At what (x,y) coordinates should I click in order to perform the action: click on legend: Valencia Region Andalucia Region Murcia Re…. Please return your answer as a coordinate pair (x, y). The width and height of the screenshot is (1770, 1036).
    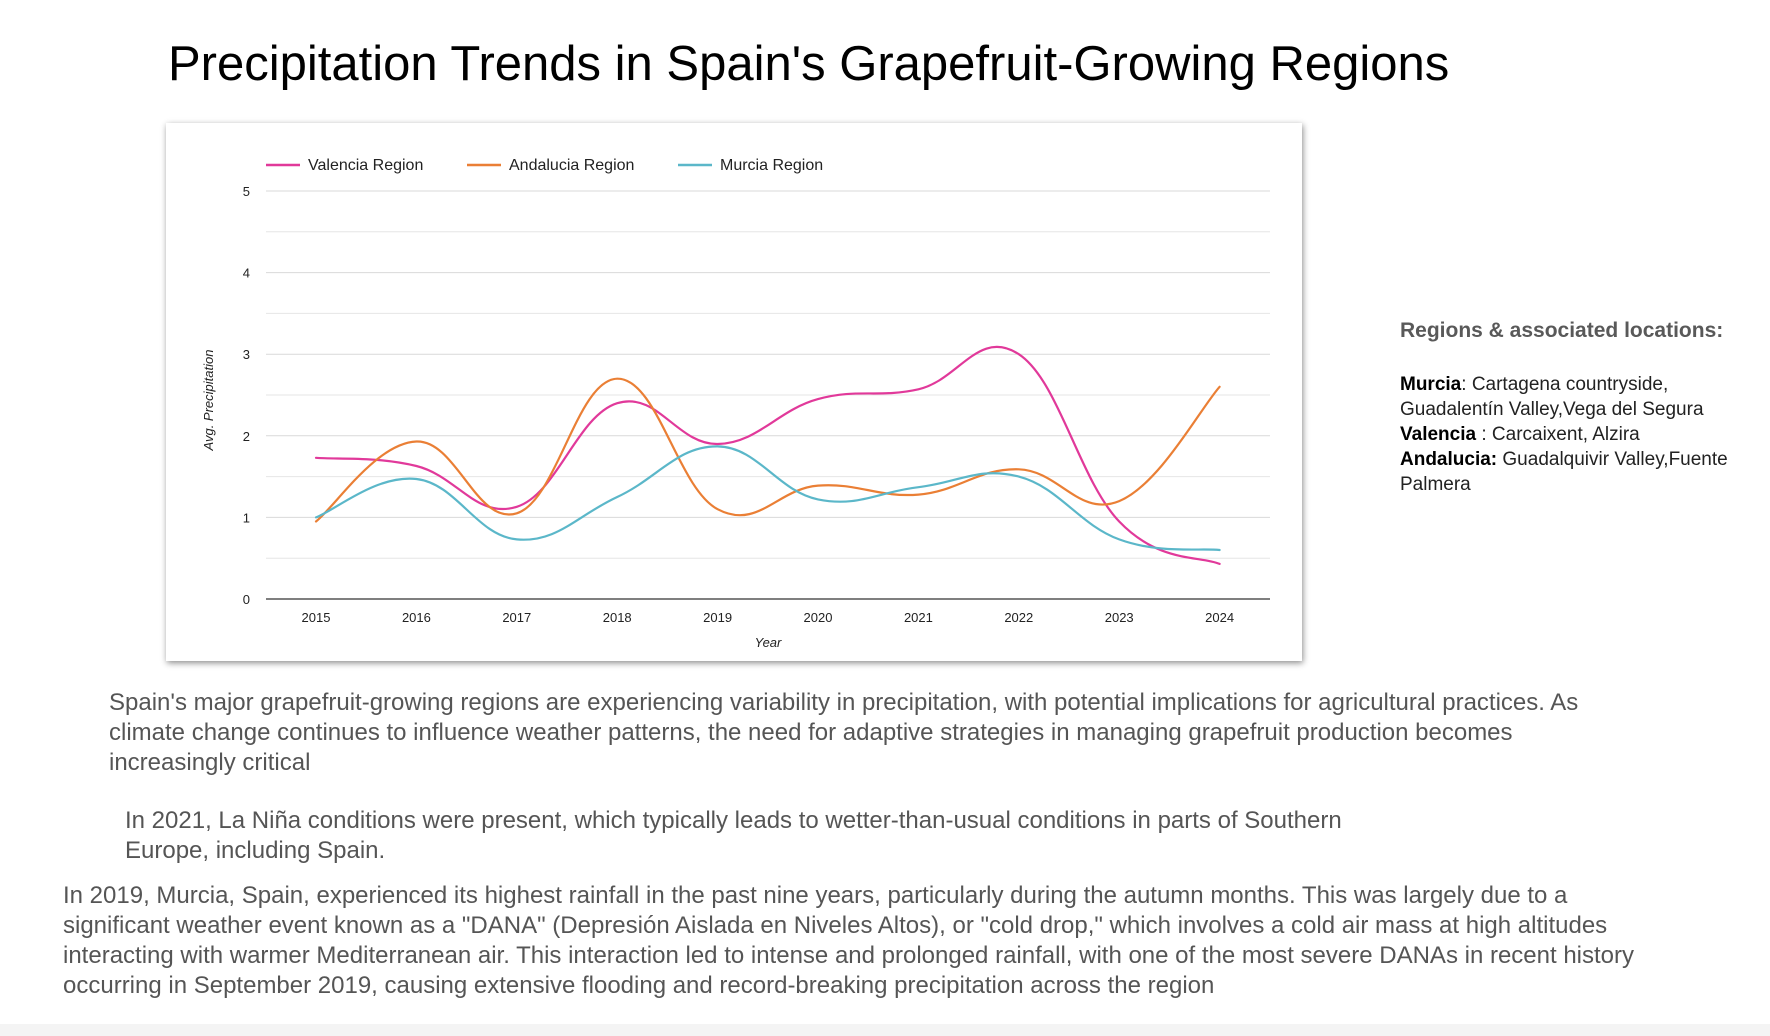
    Looking at the image, I should click on (544, 165).